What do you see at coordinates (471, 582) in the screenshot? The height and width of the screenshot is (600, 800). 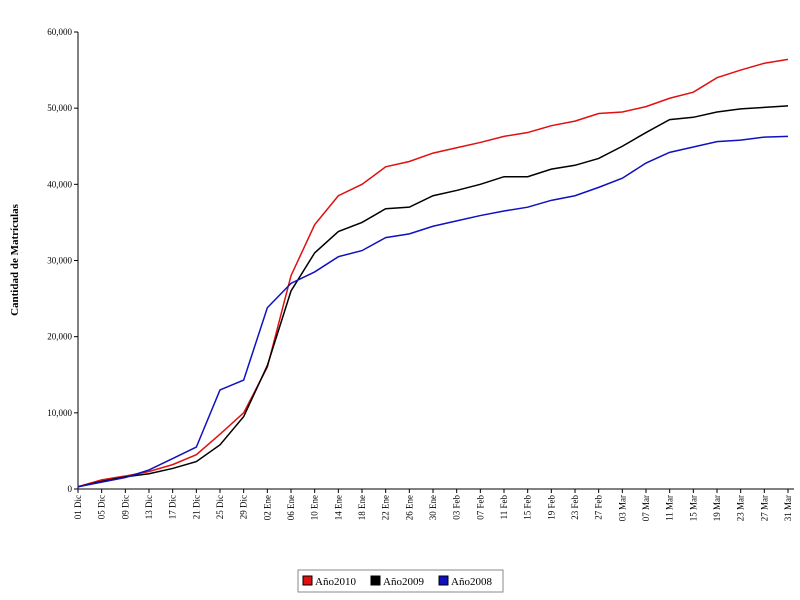 I see `legend-label: Año2008` at bounding box center [471, 582].